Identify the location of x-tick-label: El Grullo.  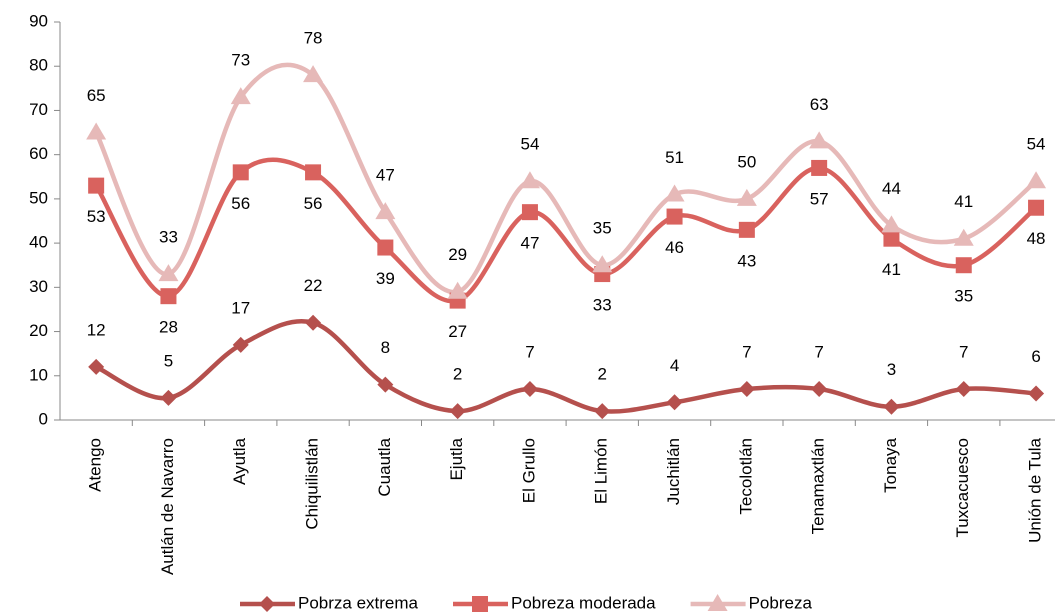
(528, 470).